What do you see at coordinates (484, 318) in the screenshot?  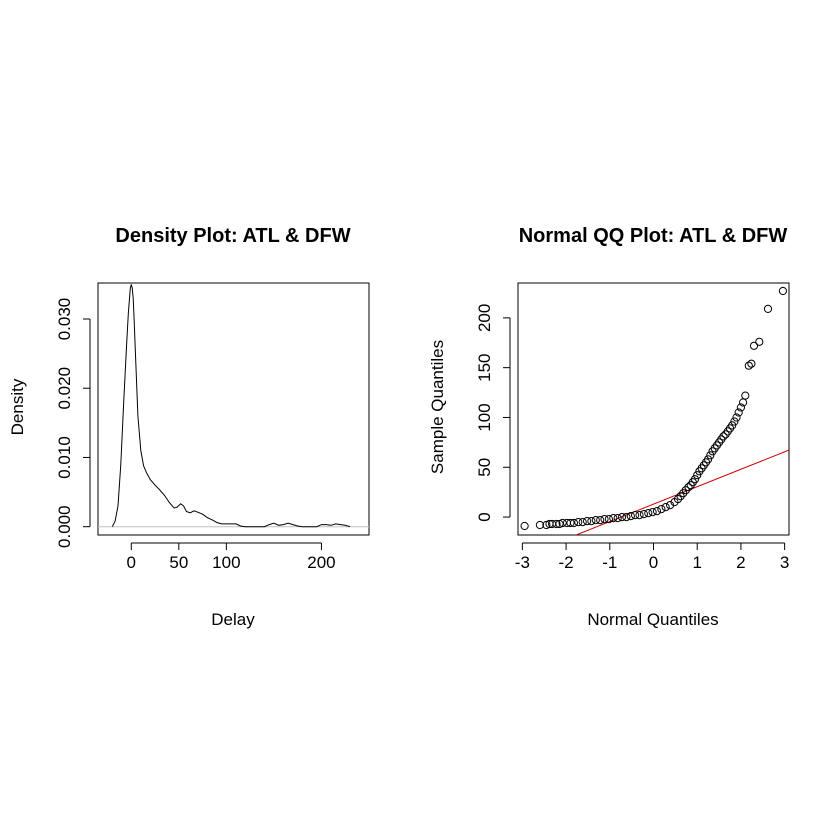 I see `qq-y-tick-label: 200` at bounding box center [484, 318].